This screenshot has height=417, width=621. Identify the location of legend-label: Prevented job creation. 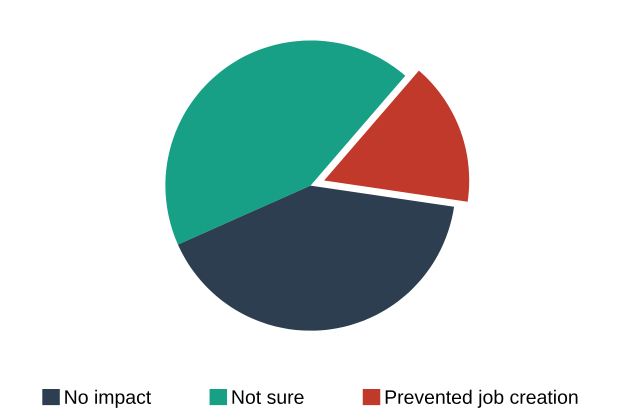
(482, 399).